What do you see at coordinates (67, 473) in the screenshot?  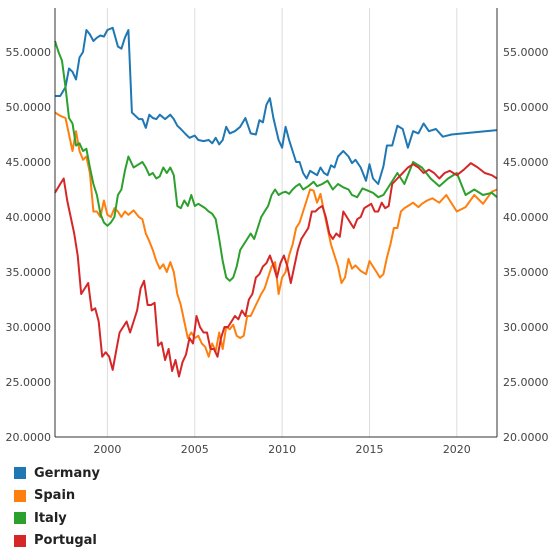 I see `legend-label: Germany` at bounding box center [67, 473].